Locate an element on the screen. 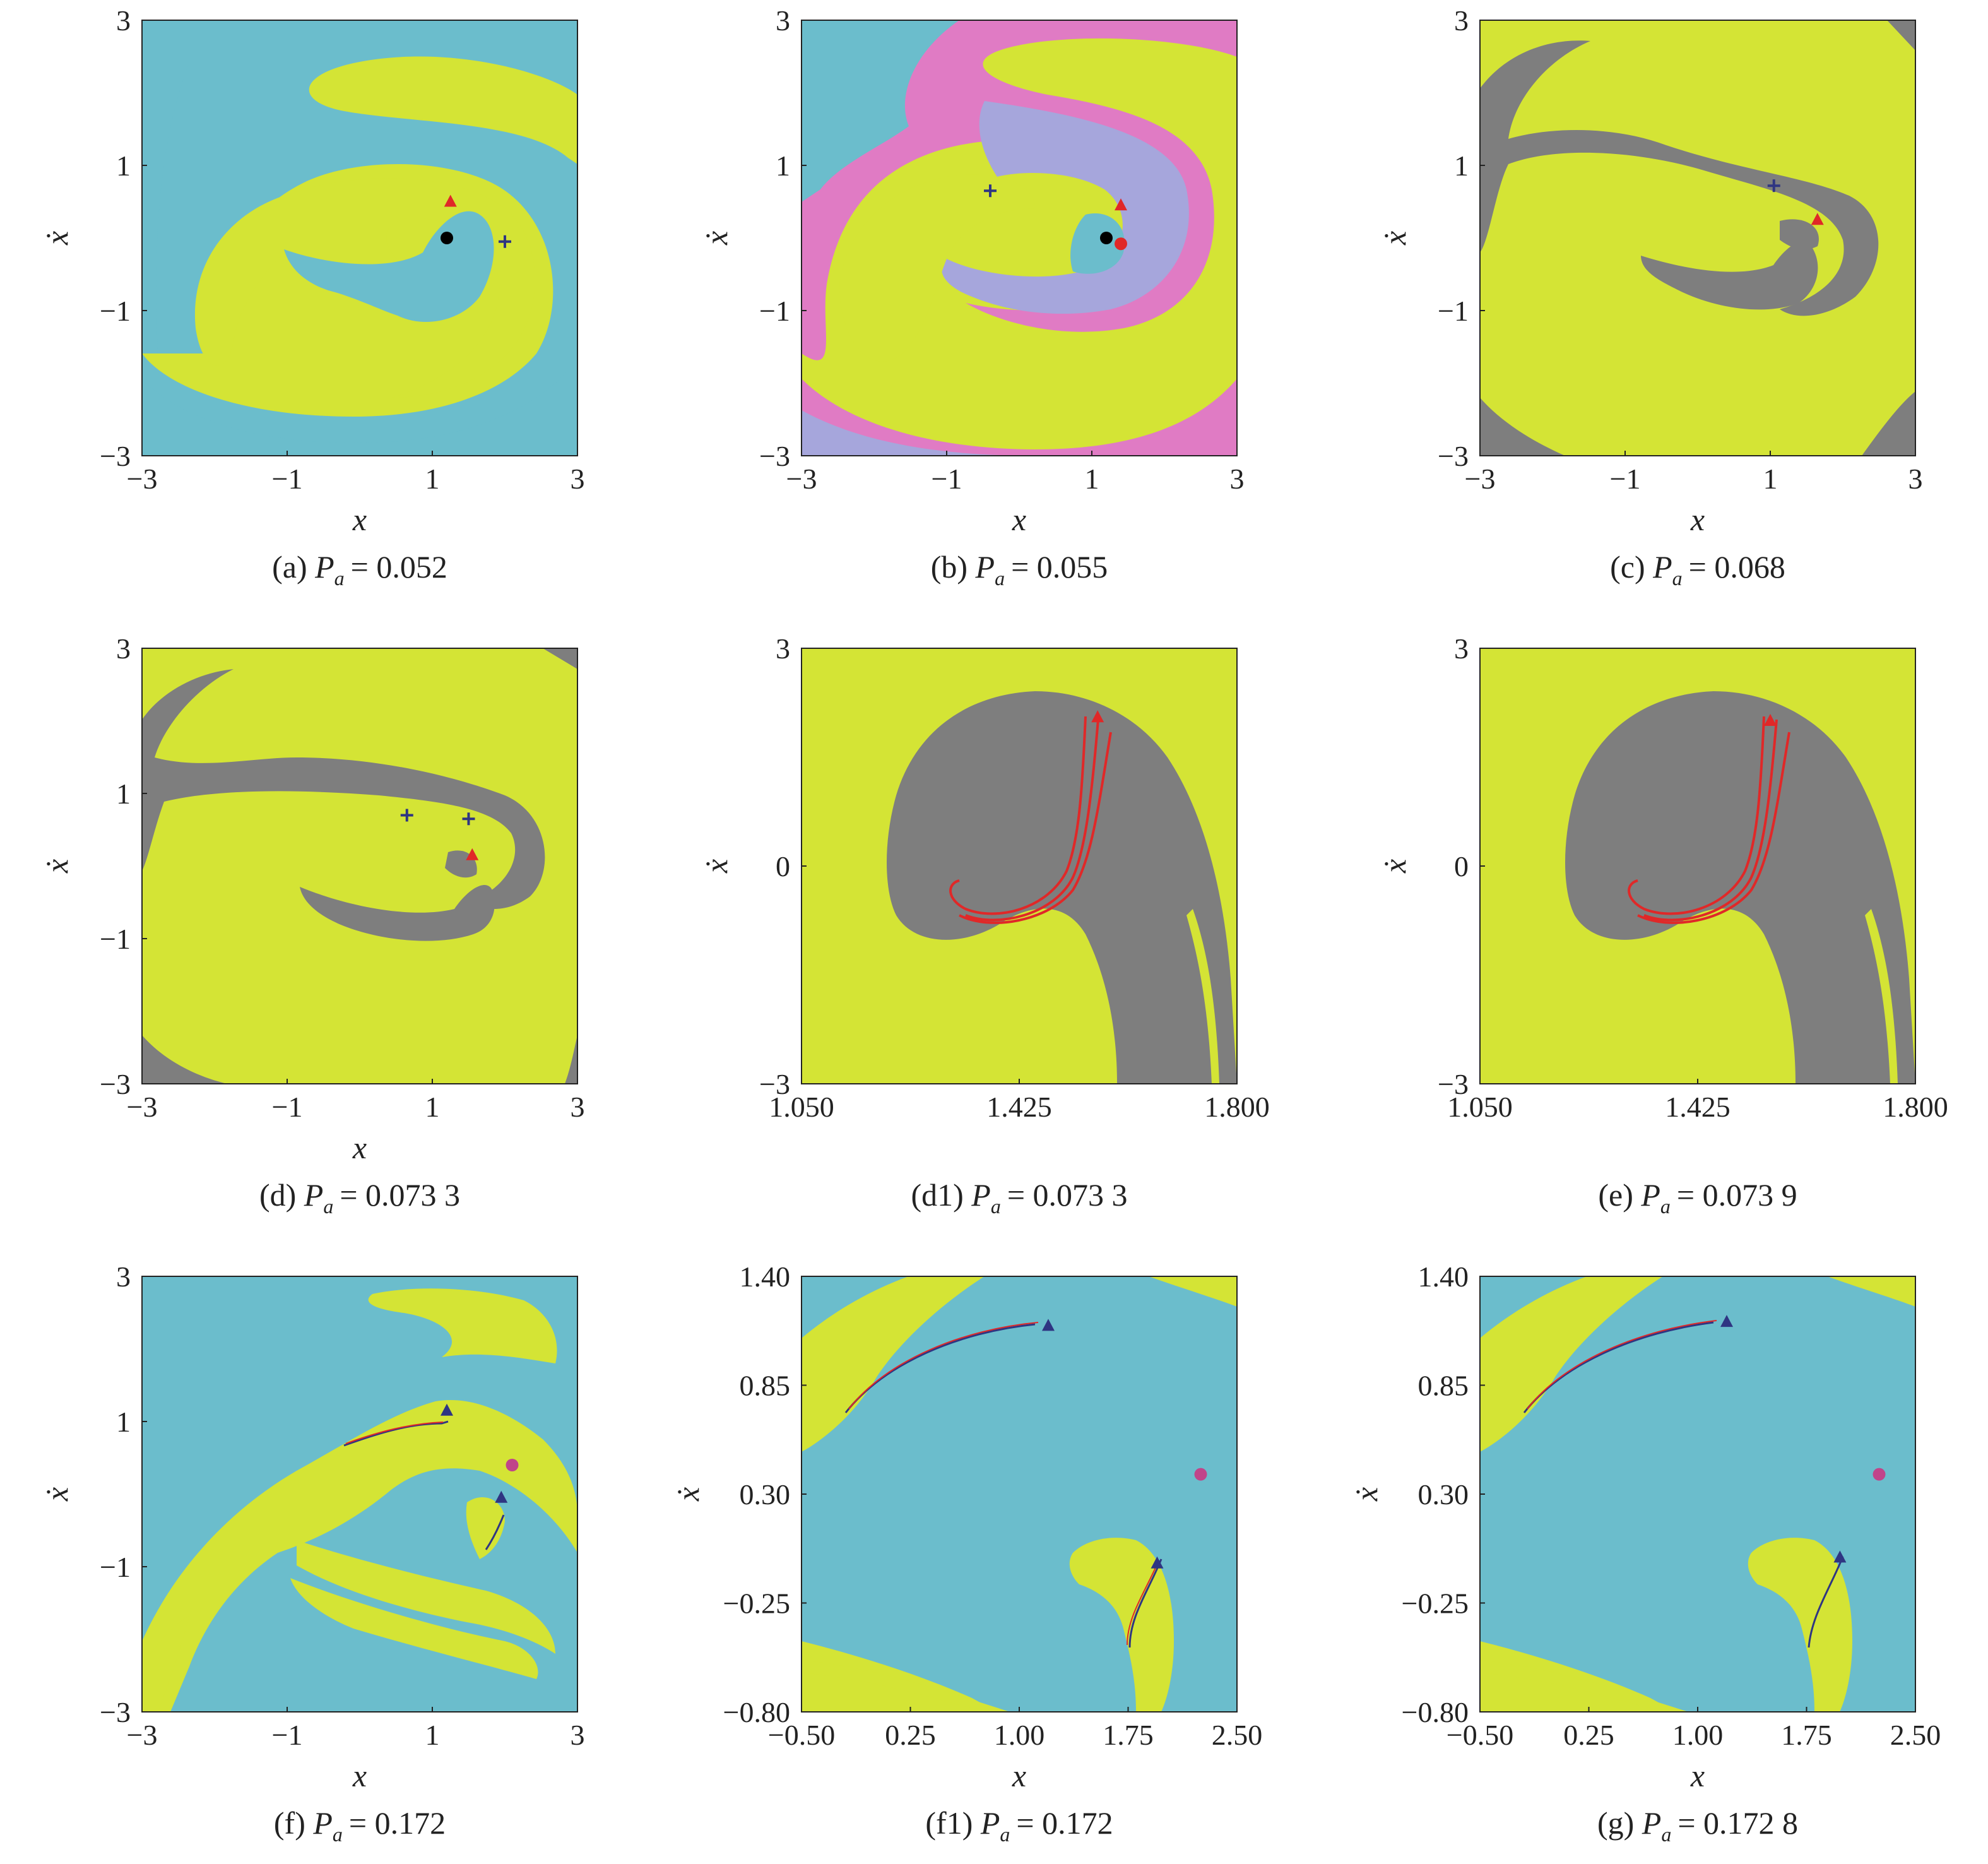 The height and width of the screenshot is (1864, 1988). panel-caption: (e) Pa = 0.073 9 is located at coordinates (1697, 1197).